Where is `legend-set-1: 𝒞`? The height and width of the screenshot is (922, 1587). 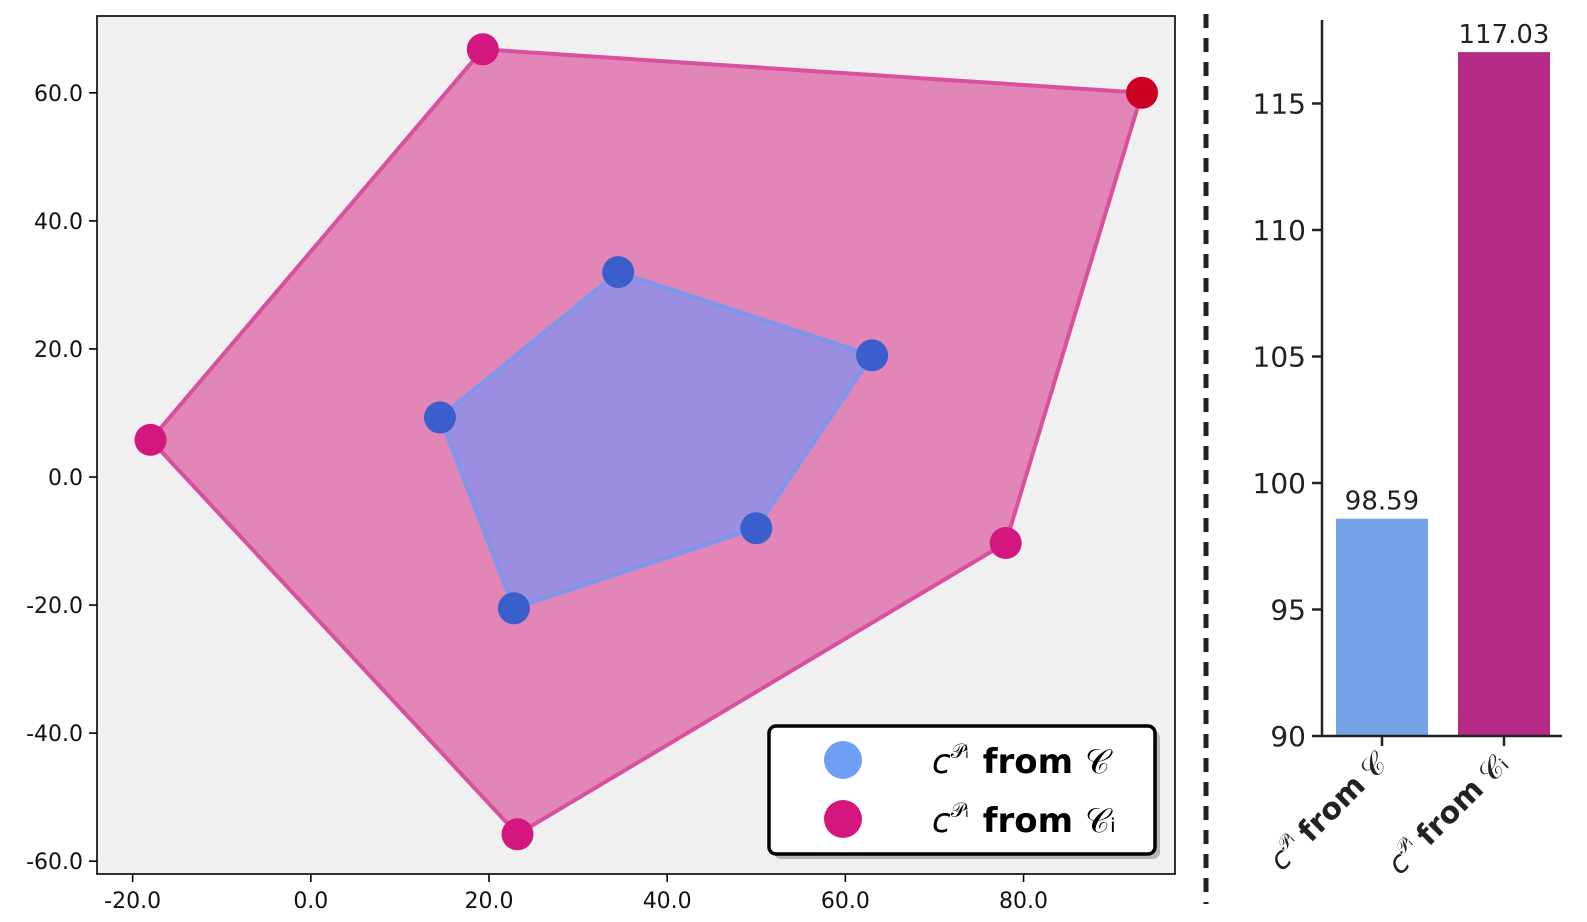 legend-set-1: 𝒞 is located at coordinates (1099, 762).